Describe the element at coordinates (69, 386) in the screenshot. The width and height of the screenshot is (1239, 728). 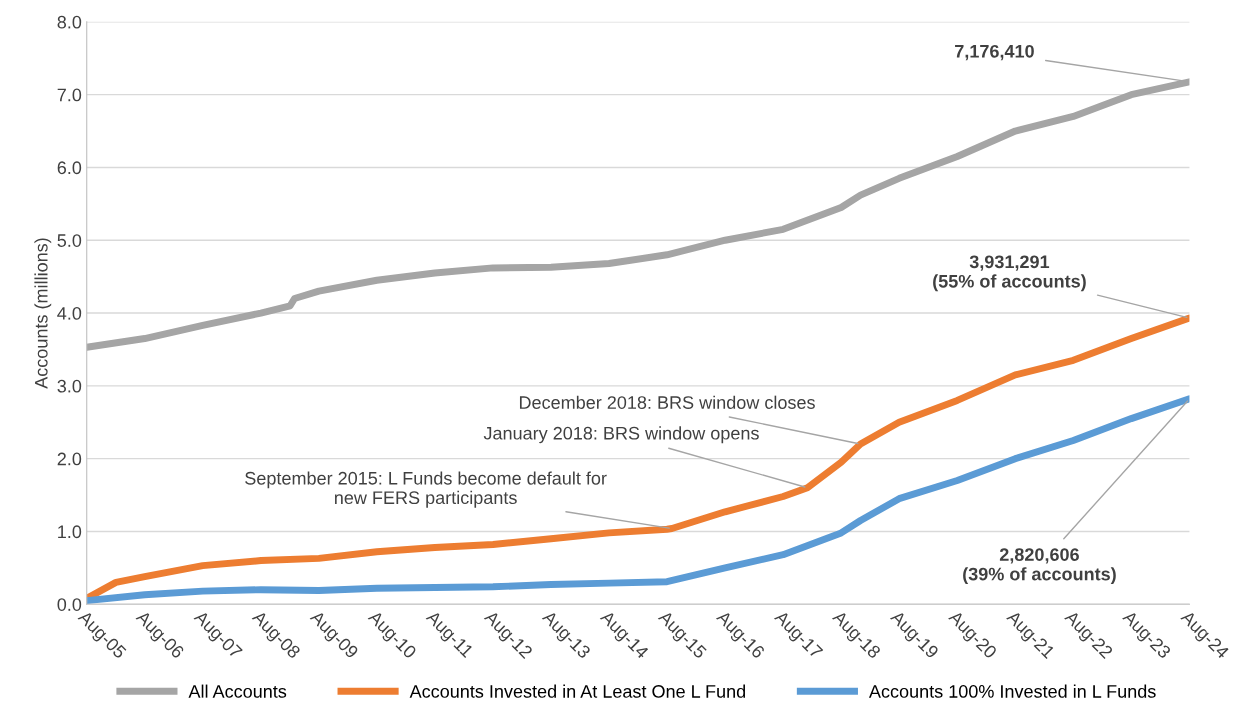
I see `y-tick-label: 3.0` at that location.